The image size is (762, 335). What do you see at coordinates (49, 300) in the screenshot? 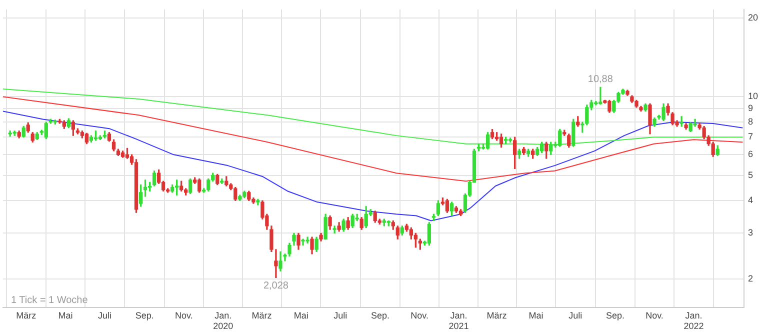
I see `annotation: 1 Tick = 1 Woche` at bounding box center [49, 300].